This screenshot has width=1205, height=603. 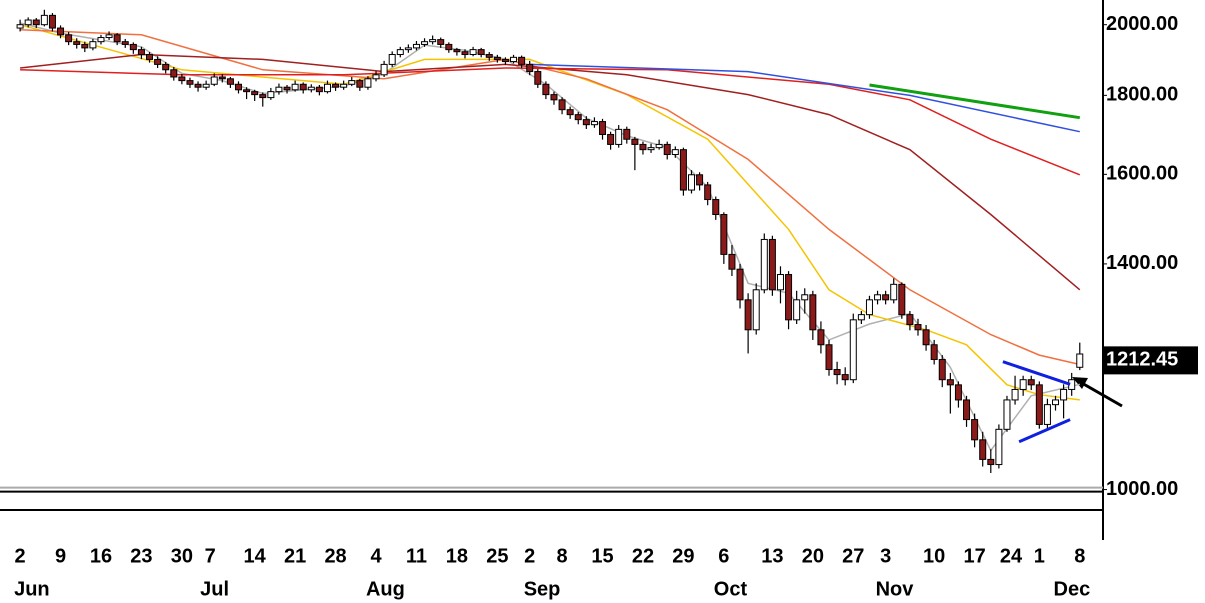 What do you see at coordinates (1072, 589) in the screenshot?
I see `month-label: Dec` at bounding box center [1072, 589].